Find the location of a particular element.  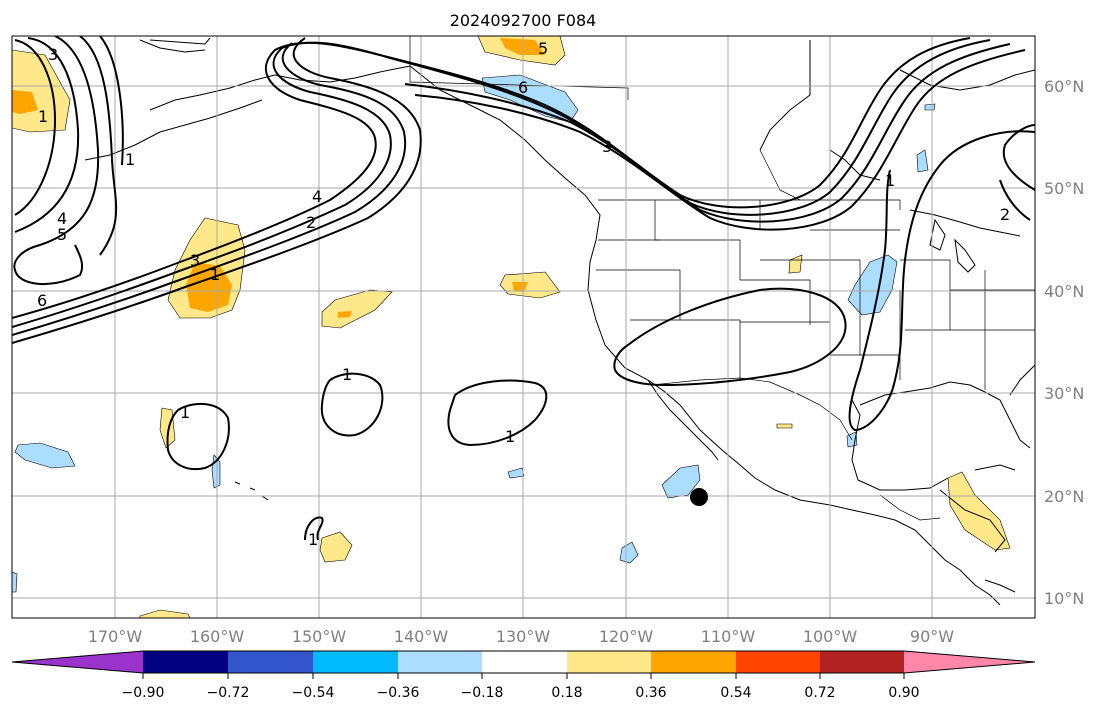

colorbar-tick-label: 0.36 is located at coordinates (650, 693).